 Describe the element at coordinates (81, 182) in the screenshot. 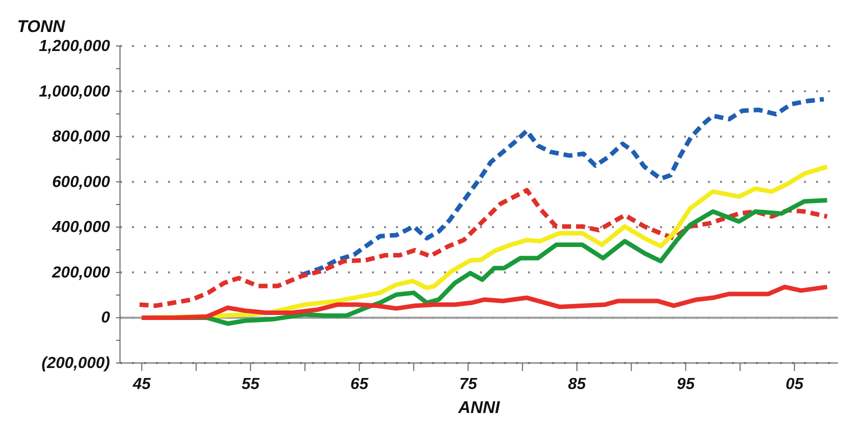

I see `y-tick-label: 600,000` at that location.